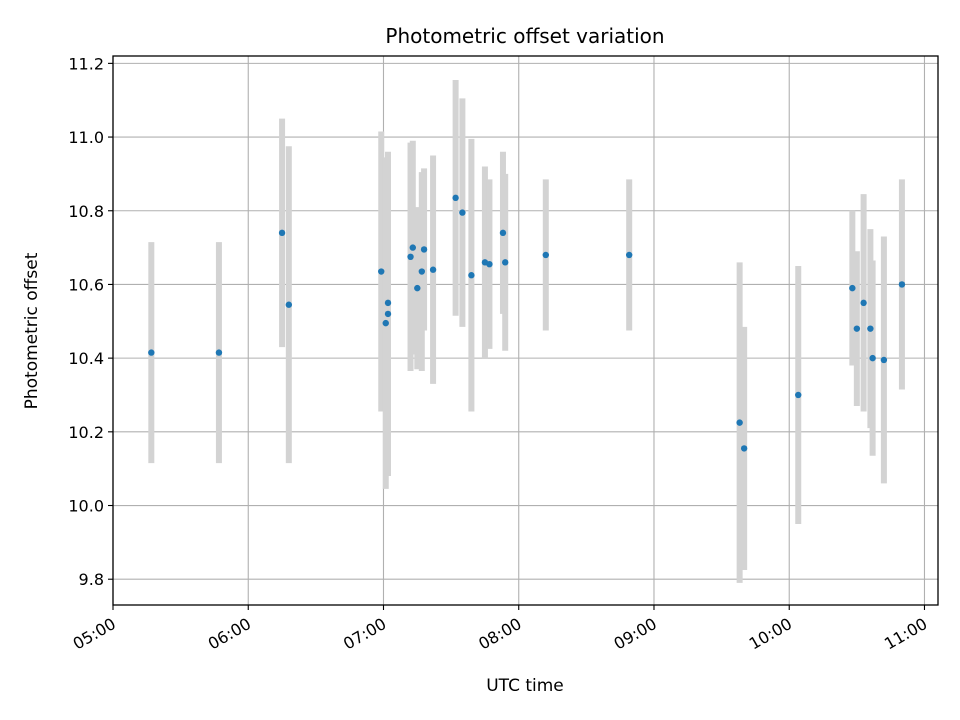  I want to click on y-tick-label: 11.2, so click(86, 63).